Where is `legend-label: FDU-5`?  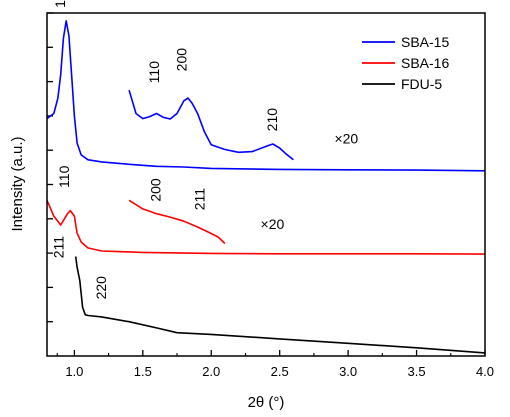 legend-label: FDU-5 is located at coordinates (421, 84).